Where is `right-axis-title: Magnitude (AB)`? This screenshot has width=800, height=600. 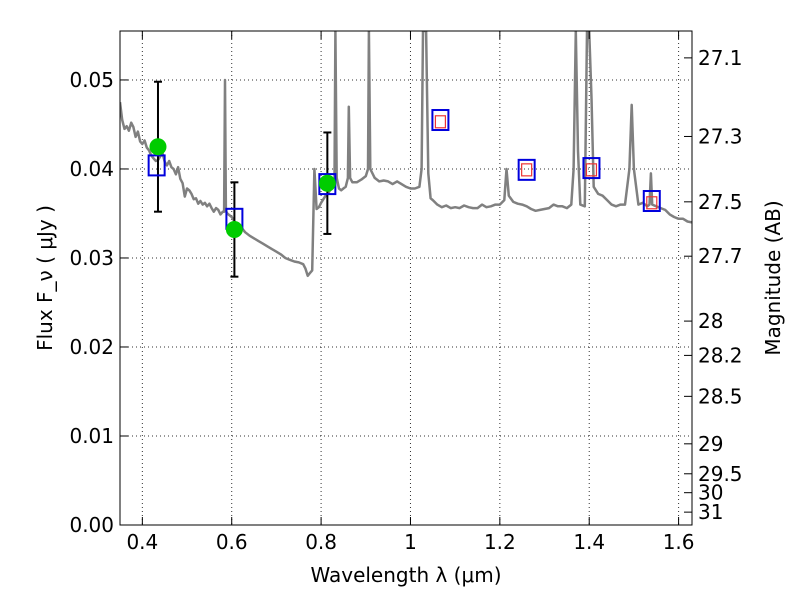 right-axis-title: Magnitude (AB) is located at coordinates (773, 277).